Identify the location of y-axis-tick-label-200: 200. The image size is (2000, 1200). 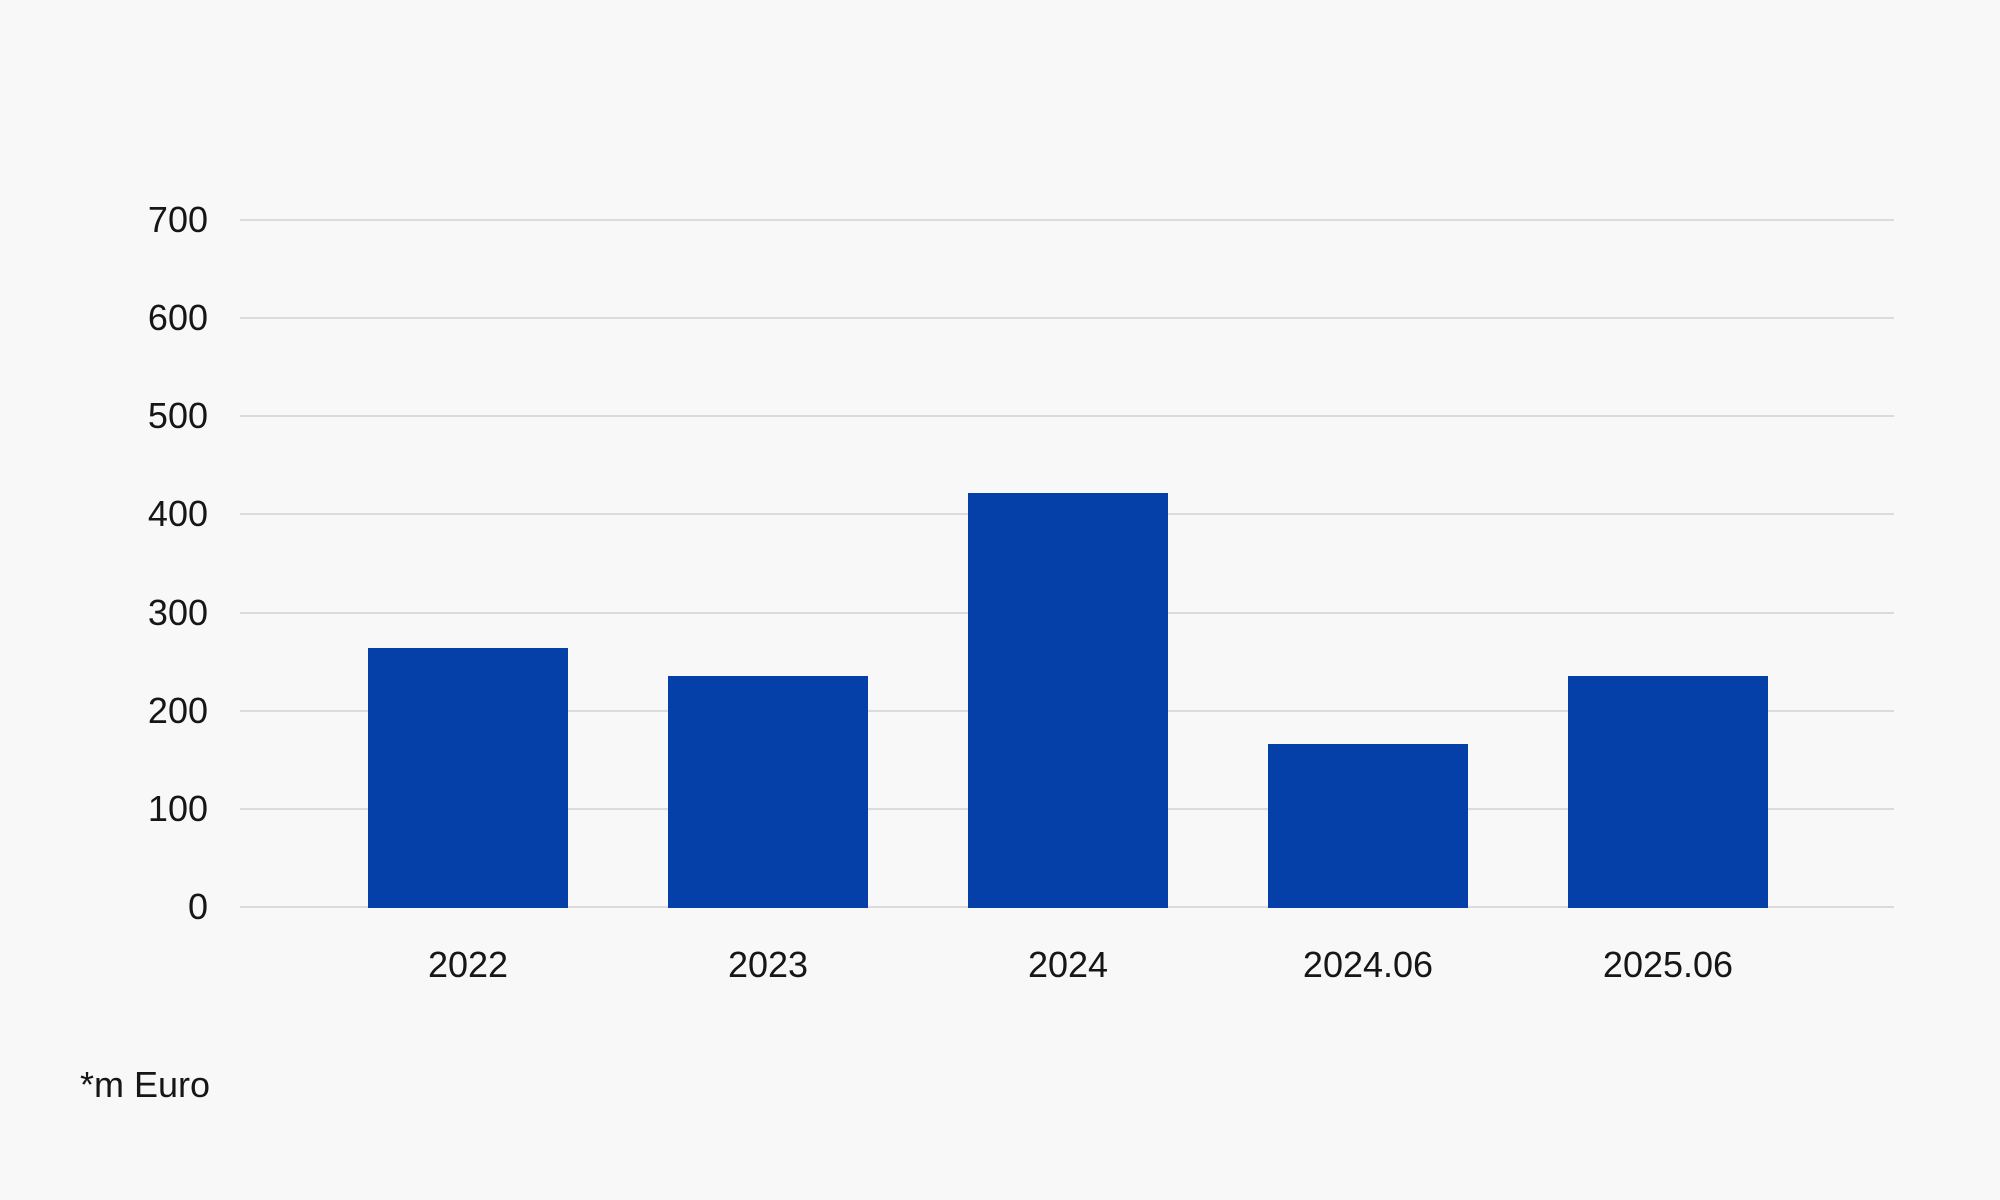
(177, 710).